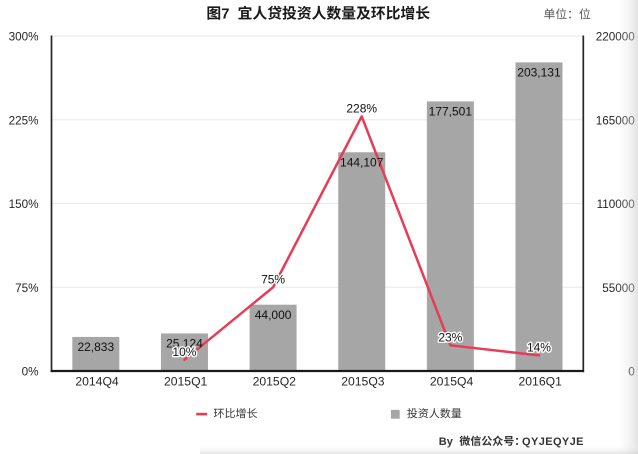  I want to click on svg-text: 22,833, so click(95, 347).